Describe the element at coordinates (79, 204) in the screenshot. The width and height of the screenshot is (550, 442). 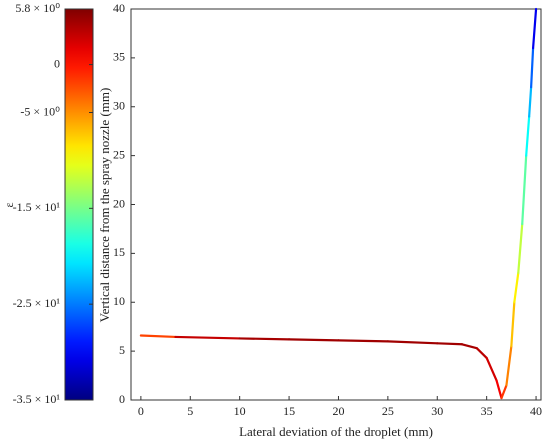
I see `colorbar` at that location.